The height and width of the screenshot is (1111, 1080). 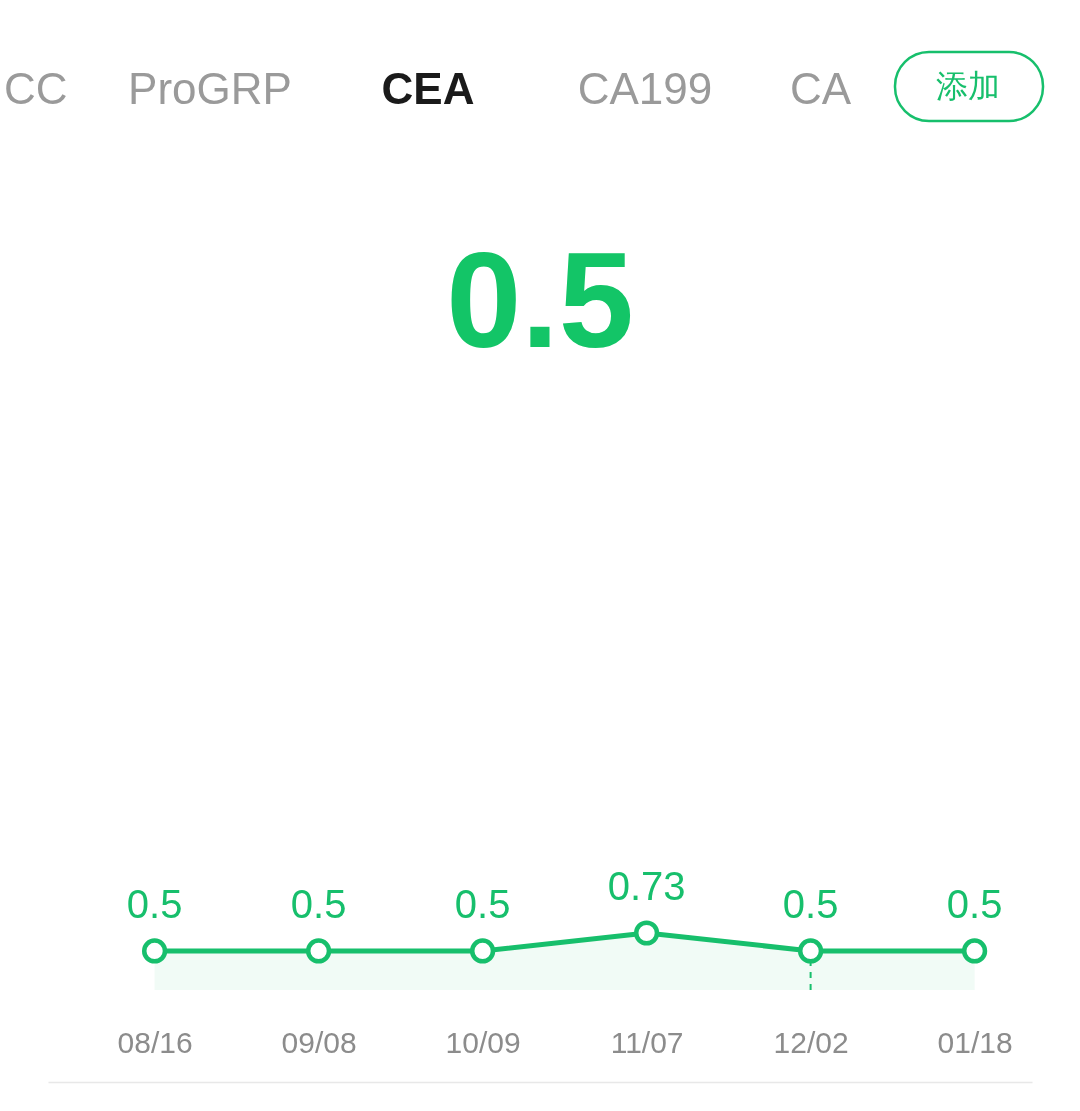 I want to click on x-tick-label: 01/18, so click(x=975, y=1042).